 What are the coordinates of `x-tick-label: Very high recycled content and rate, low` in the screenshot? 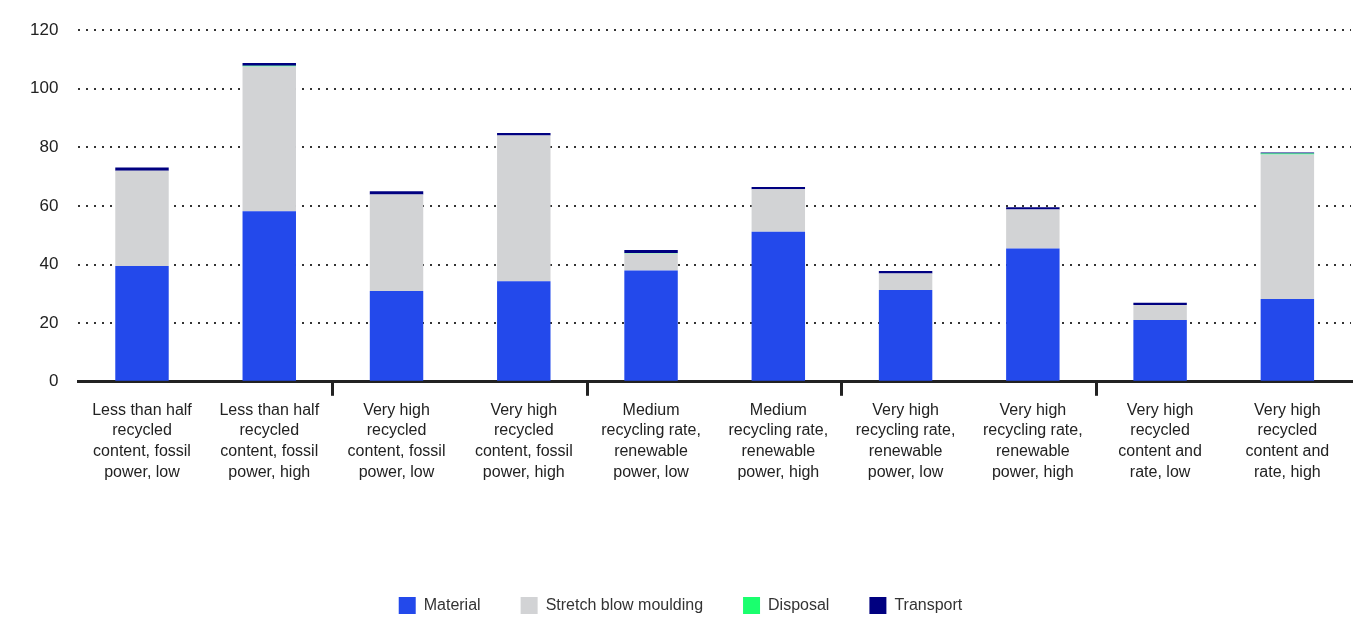 It's located at (1160, 440).